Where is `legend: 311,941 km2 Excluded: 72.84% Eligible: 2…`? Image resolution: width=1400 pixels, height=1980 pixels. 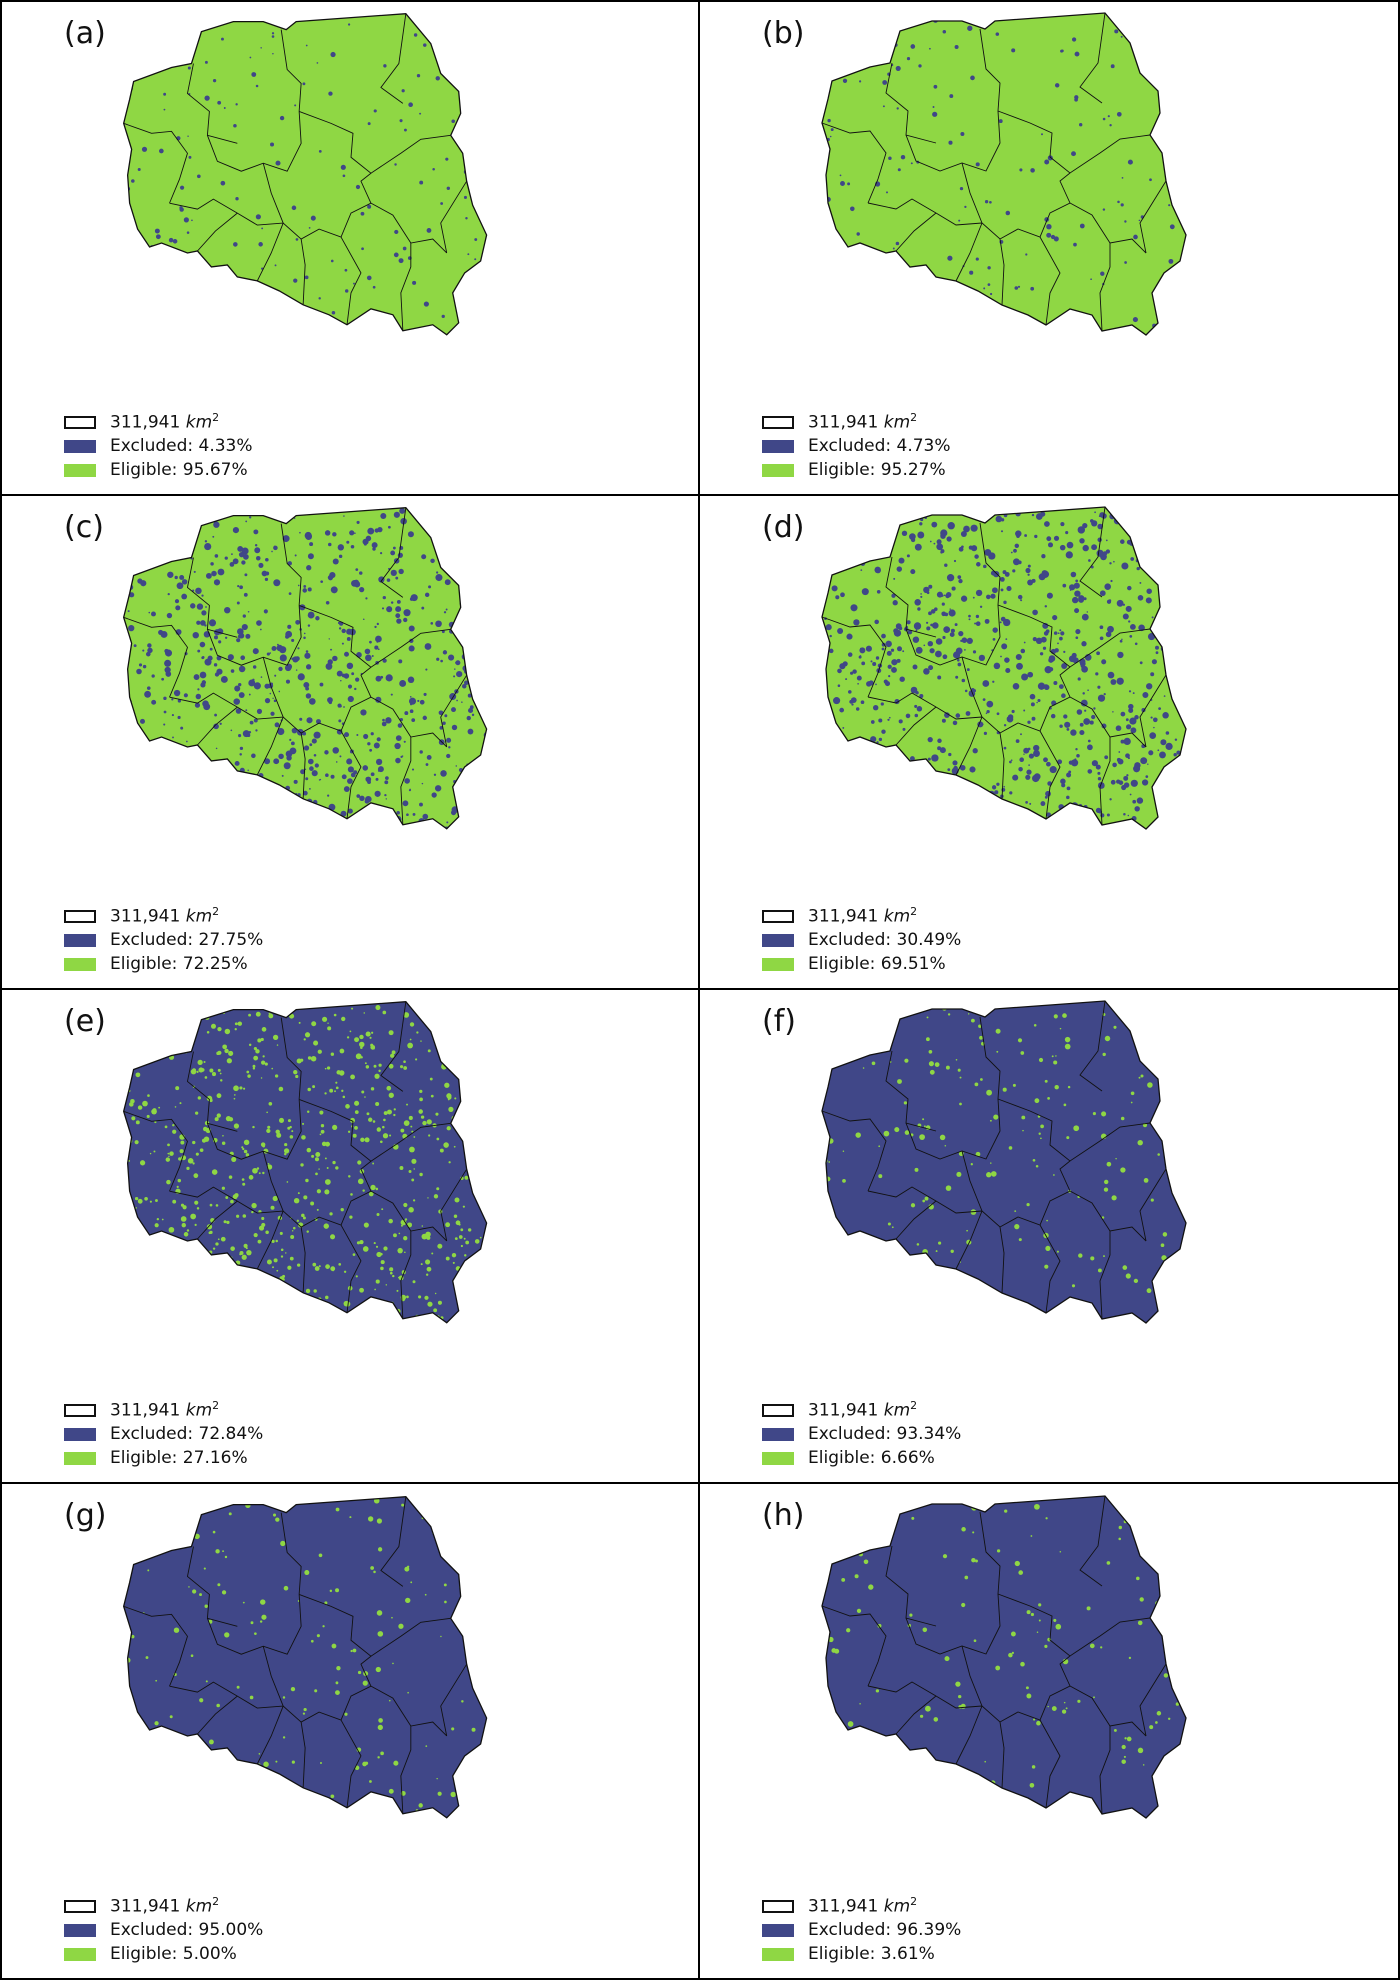 legend: 311,941 km2 Excluded: 72.84% Eligible: 2… is located at coordinates (163, 1434).